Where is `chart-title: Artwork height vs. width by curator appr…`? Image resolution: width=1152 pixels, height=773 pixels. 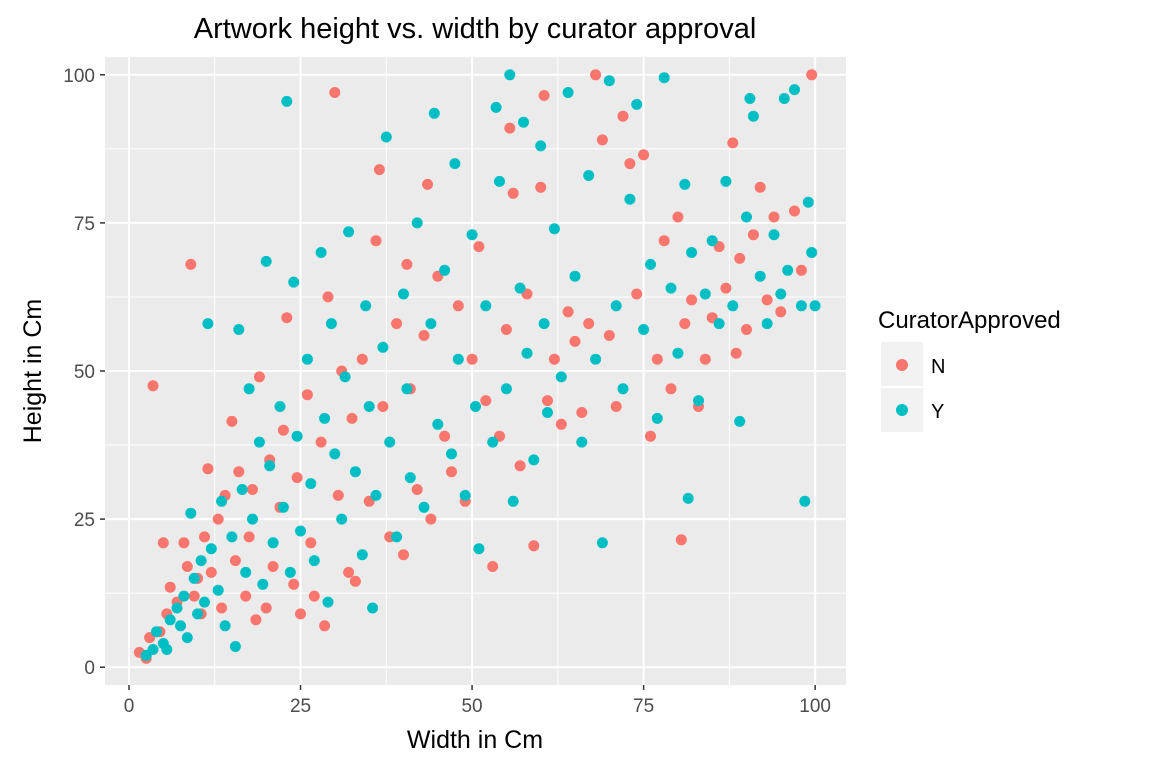 chart-title: Artwork height vs. width by curator appr… is located at coordinates (475, 29).